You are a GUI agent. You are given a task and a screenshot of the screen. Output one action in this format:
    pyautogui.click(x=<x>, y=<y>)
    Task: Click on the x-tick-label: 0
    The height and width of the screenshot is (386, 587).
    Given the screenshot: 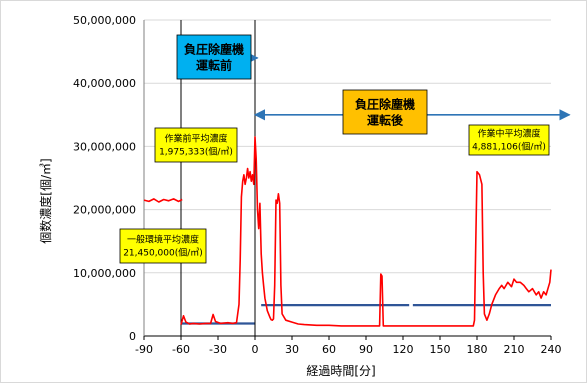 What is the action you would take?
    pyautogui.click(x=255, y=349)
    